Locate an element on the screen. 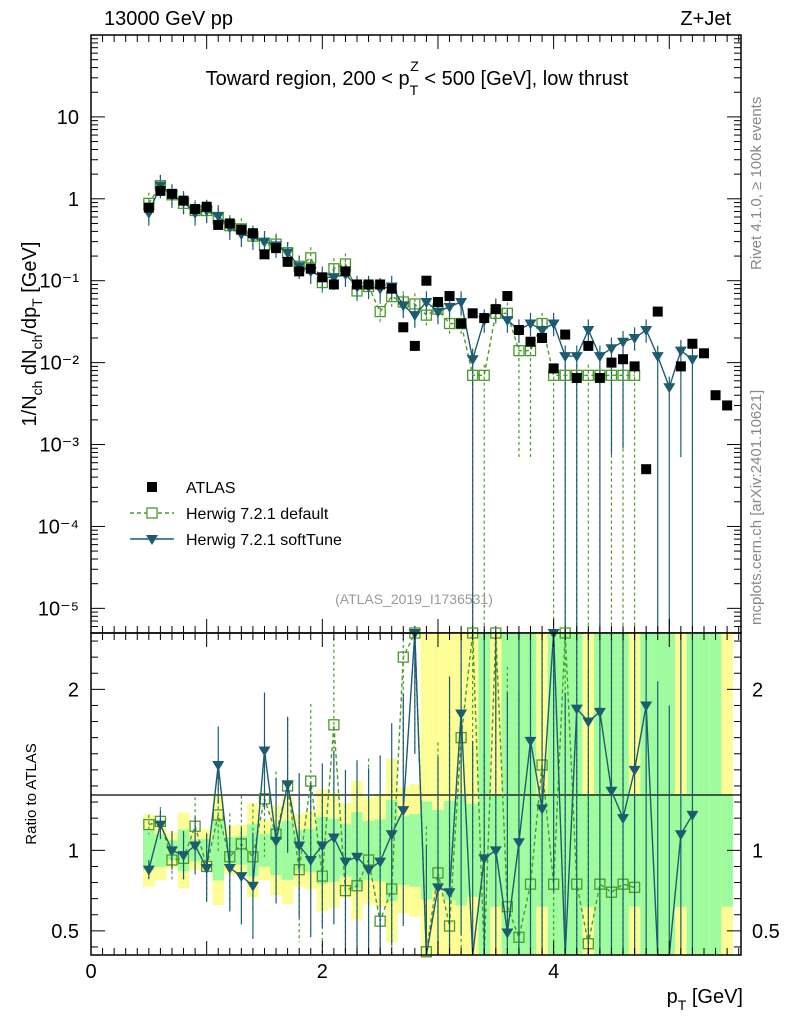  header-right: Z+Jet is located at coordinates (705, 19).